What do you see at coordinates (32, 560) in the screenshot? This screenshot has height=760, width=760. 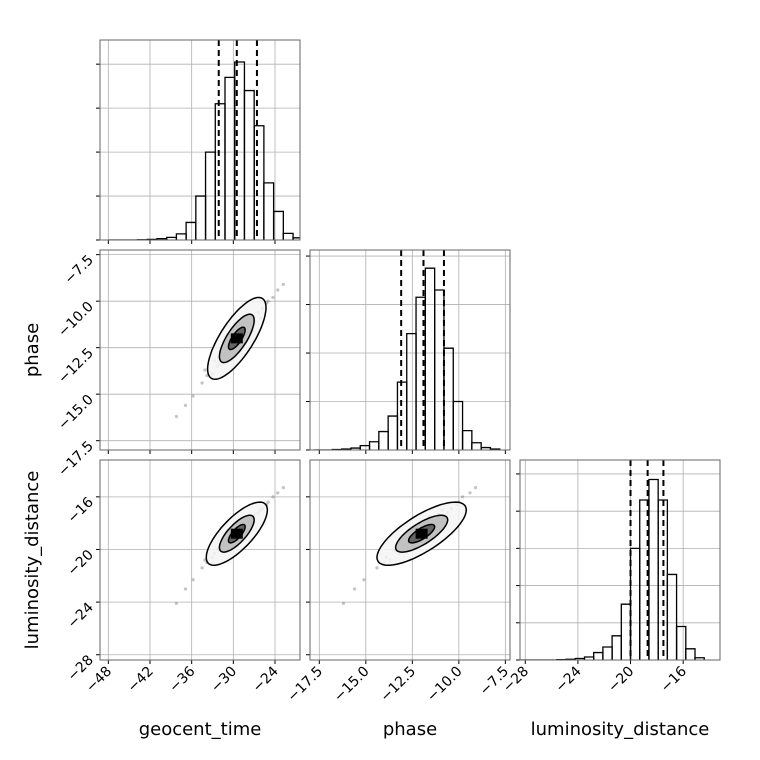 I see `y-axis-label: luminosity_distance` at bounding box center [32, 560].